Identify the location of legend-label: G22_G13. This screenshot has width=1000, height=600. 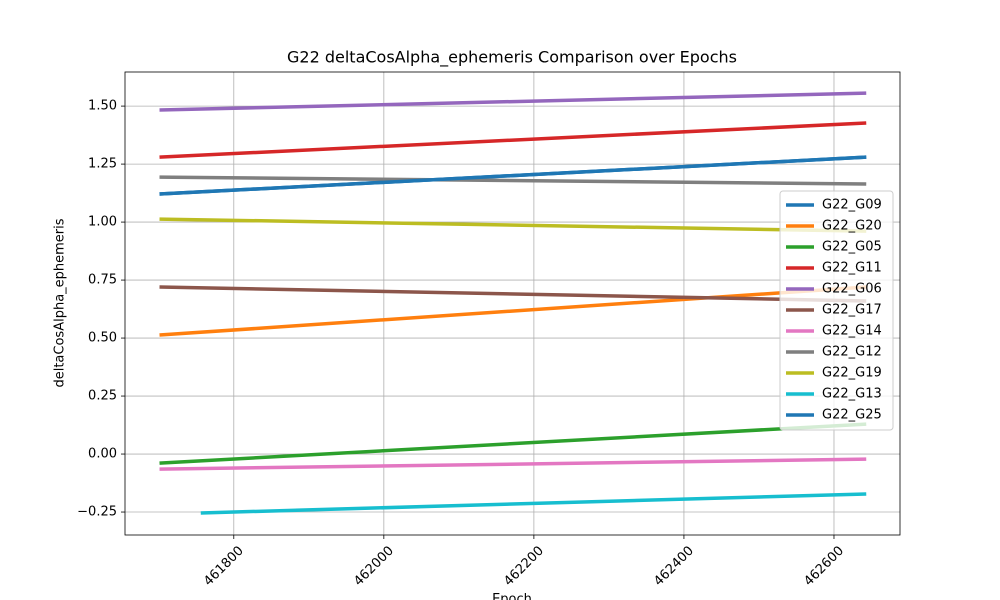
(852, 394).